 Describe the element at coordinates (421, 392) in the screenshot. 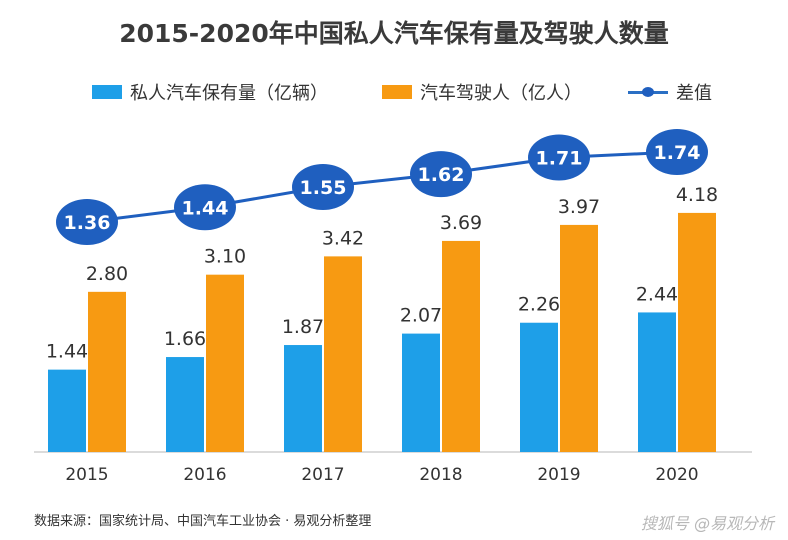

I see `bar-private-cars-2018` at that location.